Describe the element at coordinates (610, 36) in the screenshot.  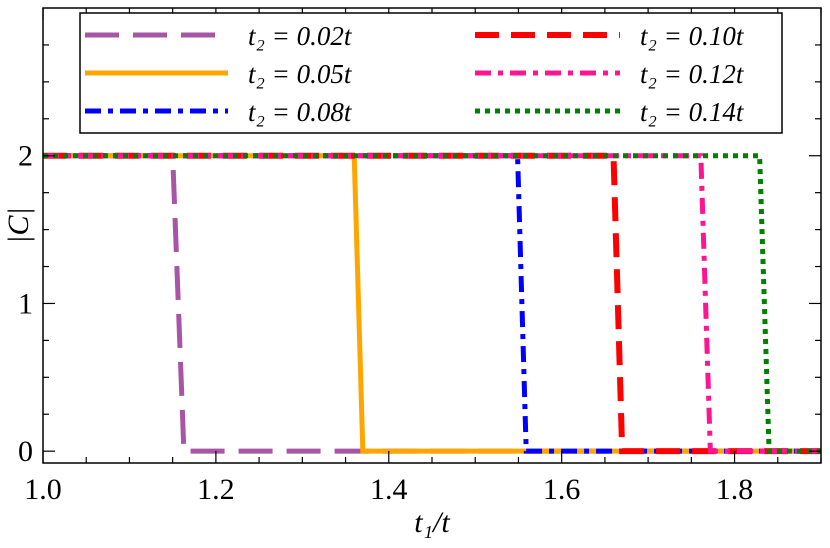
I see `series-t2-010-legend-item: t₂ = 0.10t` at that location.